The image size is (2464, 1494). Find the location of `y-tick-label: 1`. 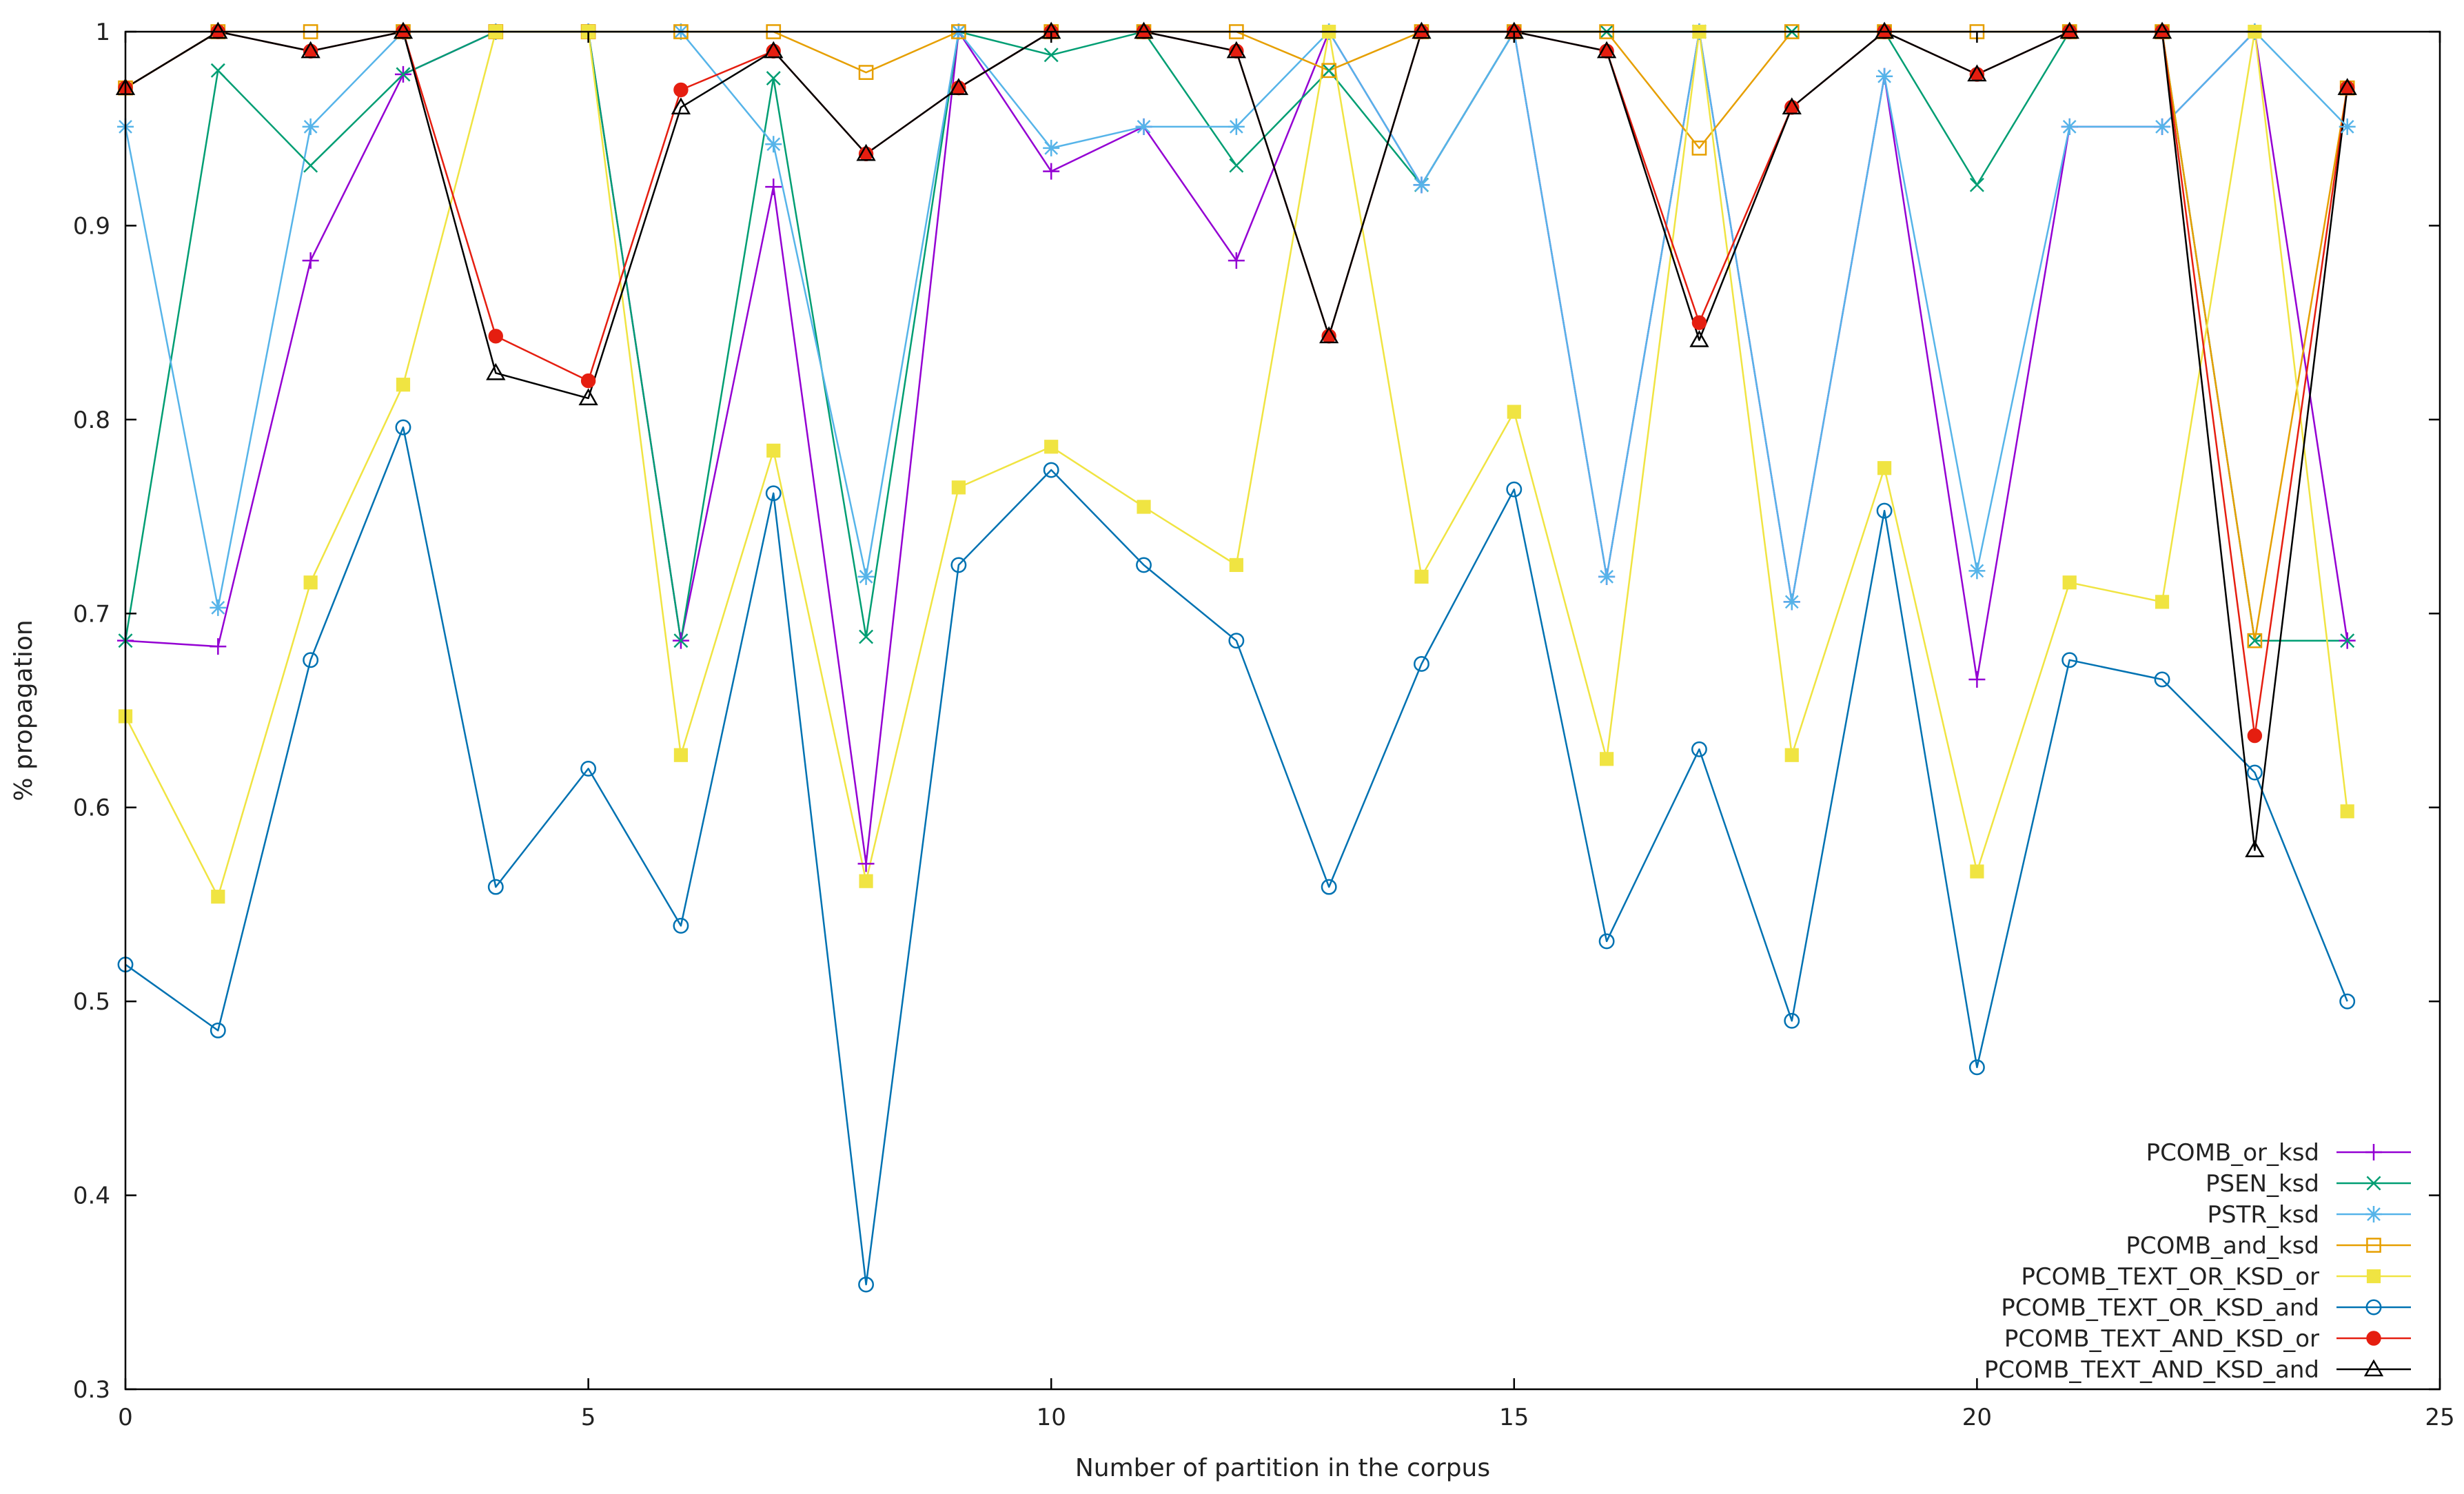

y-tick-label: 1 is located at coordinates (102, 32).